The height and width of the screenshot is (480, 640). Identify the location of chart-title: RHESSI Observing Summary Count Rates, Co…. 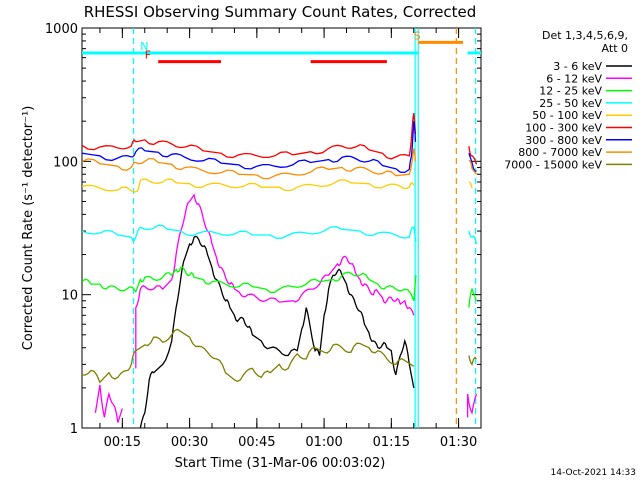
(280, 12).